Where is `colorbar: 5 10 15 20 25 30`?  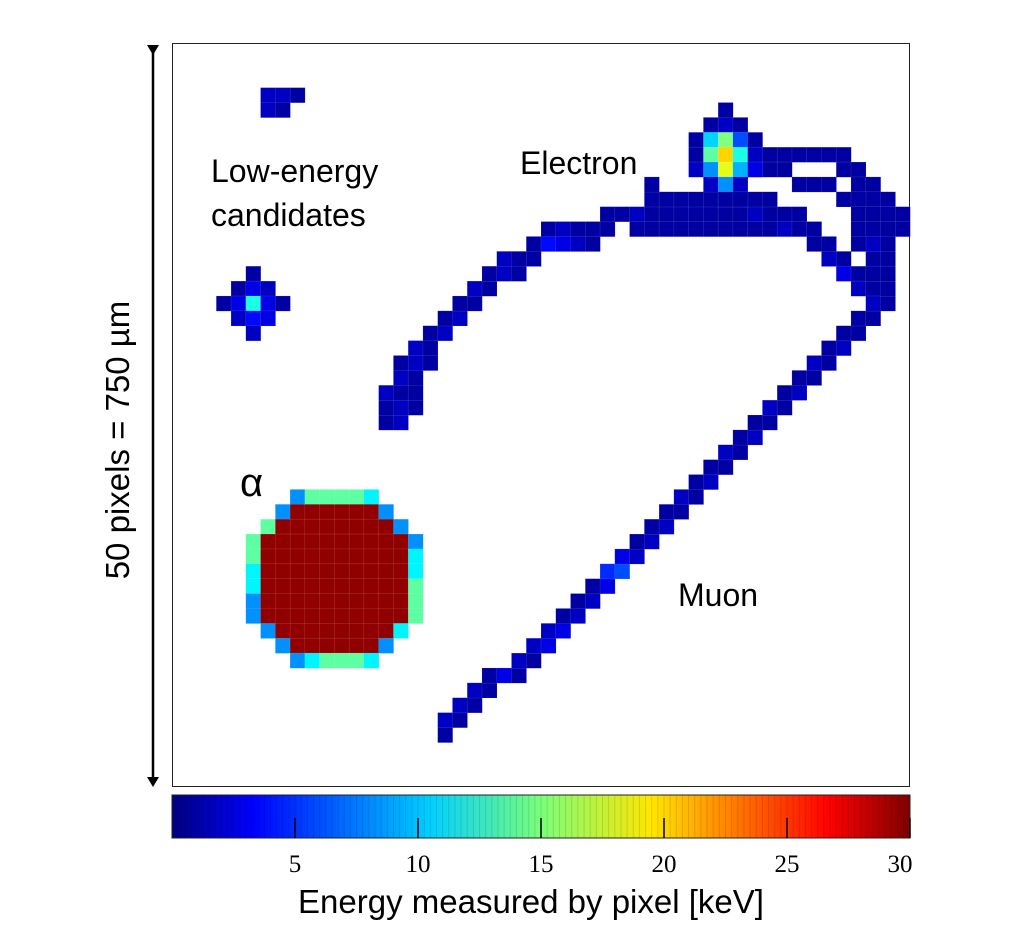
colorbar: 5 10 15 20 25 30 is located at coordinates (542, 836).